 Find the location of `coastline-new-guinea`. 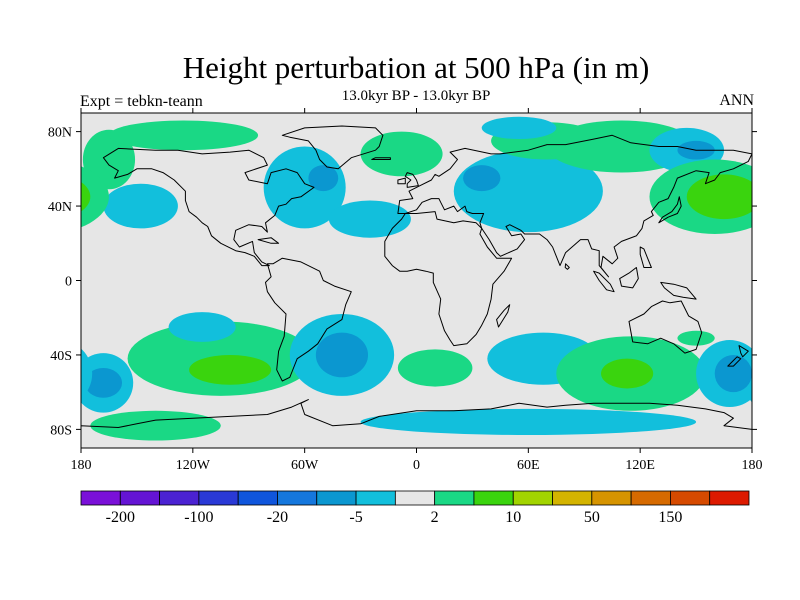

coastline-new-guinea is located at coordinates (678, 290).